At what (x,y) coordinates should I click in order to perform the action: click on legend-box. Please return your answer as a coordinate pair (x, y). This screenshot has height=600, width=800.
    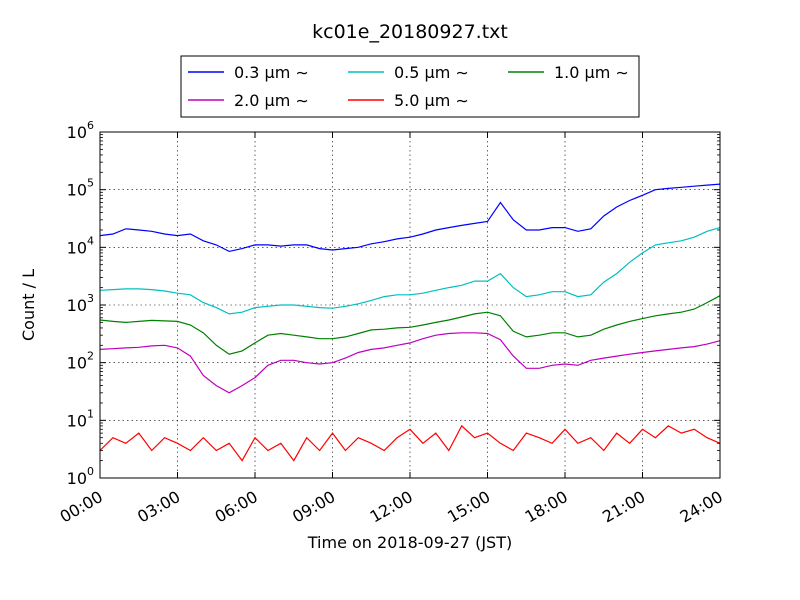
    Looking at the image, I should click on (410, 86).